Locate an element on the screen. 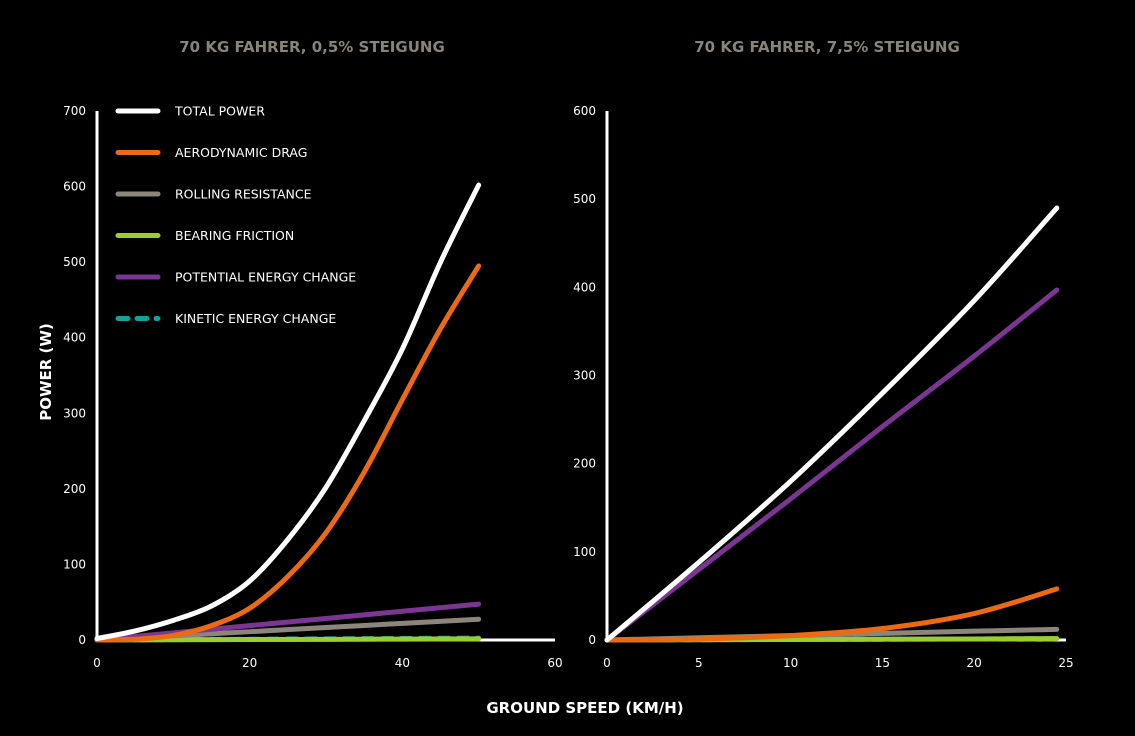  x-tick-label: 25 is located at coordinates (1065, 663).